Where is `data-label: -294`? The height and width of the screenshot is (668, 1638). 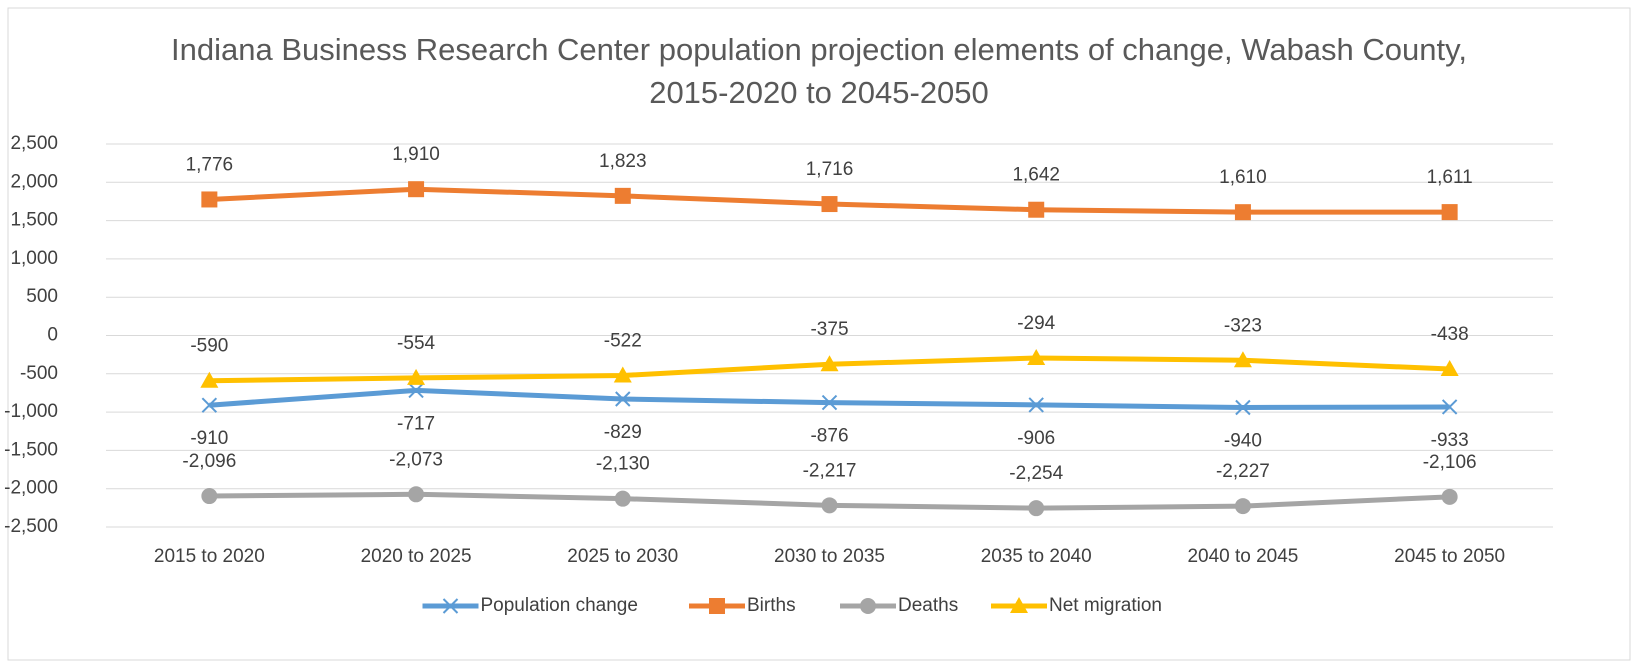
data-label: -294 is located at coordinates (1036, 323).